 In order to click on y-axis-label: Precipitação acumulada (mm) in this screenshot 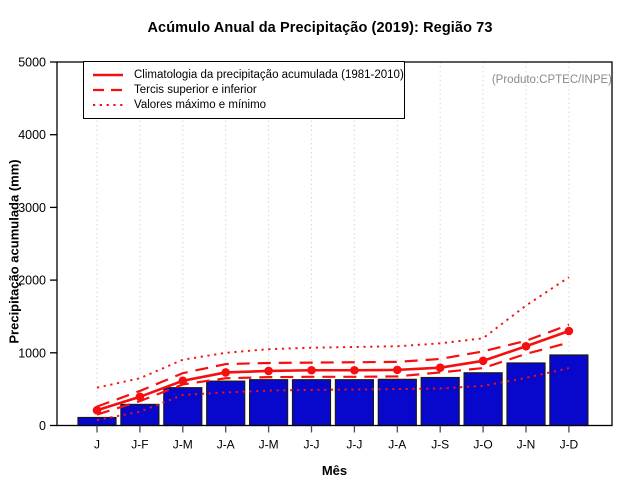, I will do `click(14, 251)`.